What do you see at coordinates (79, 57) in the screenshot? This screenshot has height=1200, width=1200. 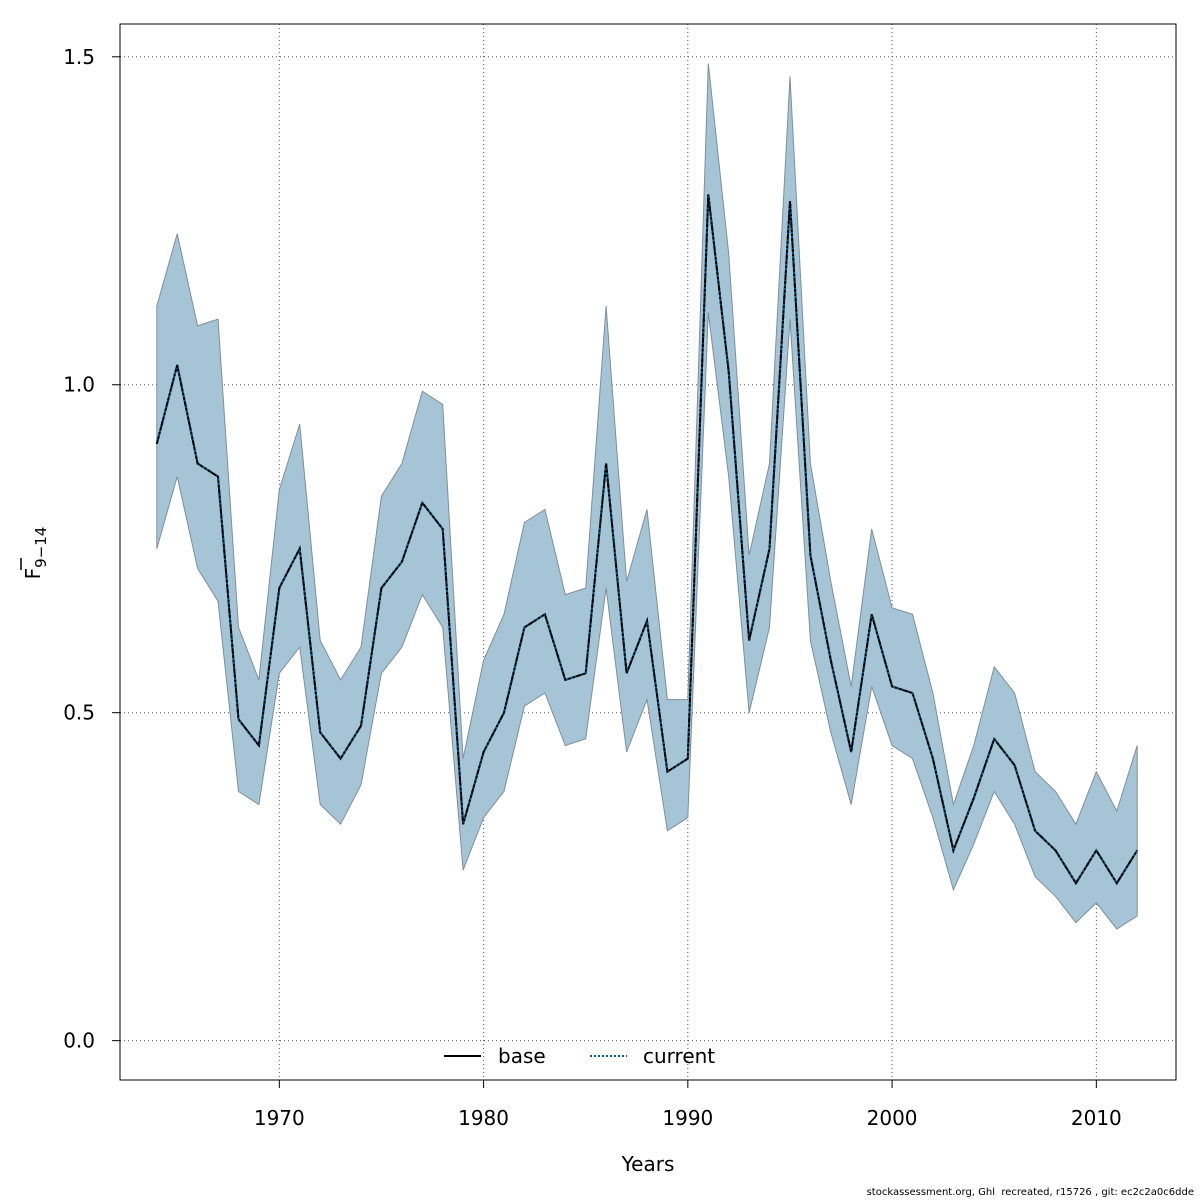 I see `y-tick-label: 1.5` at bounding box center [79, 57].